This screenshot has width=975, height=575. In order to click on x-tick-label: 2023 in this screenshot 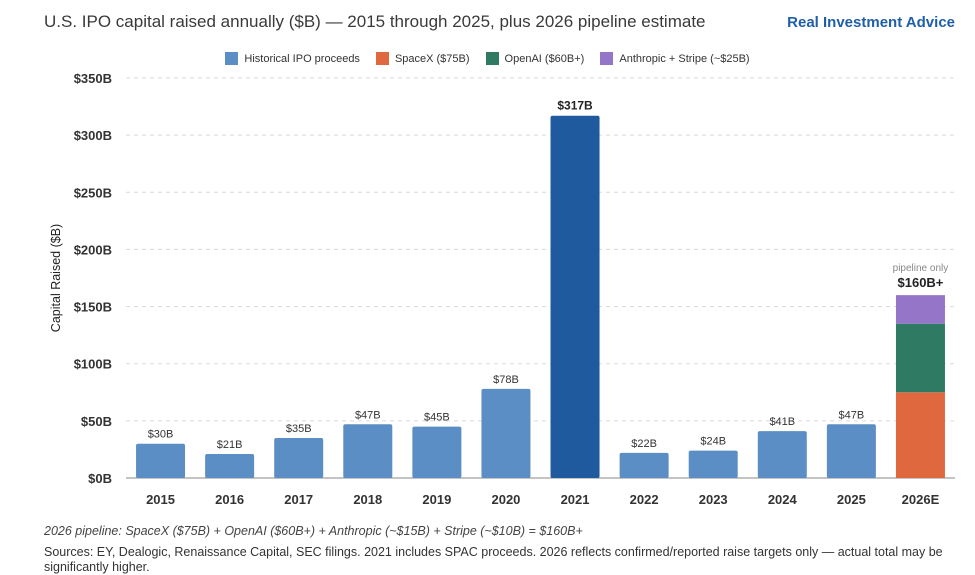, I will do `click(713, 499)`.